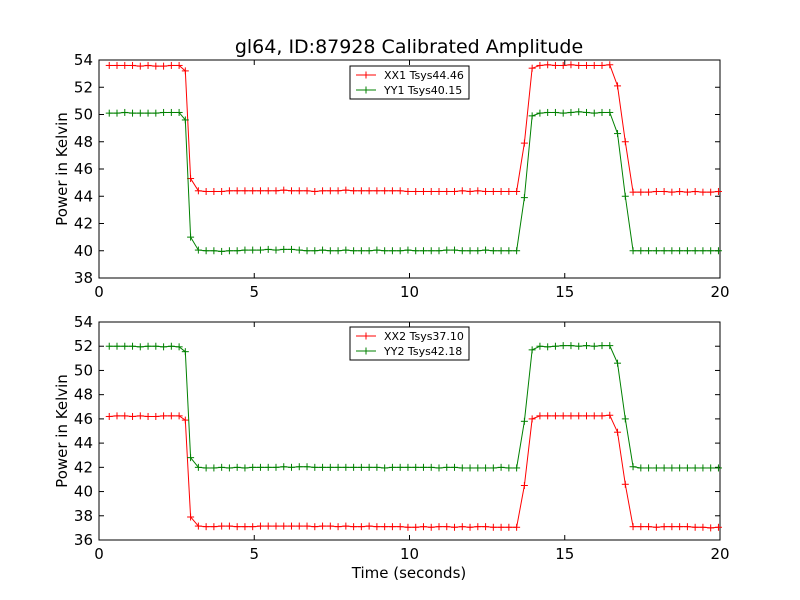 This screenshot has width=800, height=600. Describe the element at coordinates (62, 431) in the screenshot. I see `y-axis-label: Power in Kelvin` at that location.